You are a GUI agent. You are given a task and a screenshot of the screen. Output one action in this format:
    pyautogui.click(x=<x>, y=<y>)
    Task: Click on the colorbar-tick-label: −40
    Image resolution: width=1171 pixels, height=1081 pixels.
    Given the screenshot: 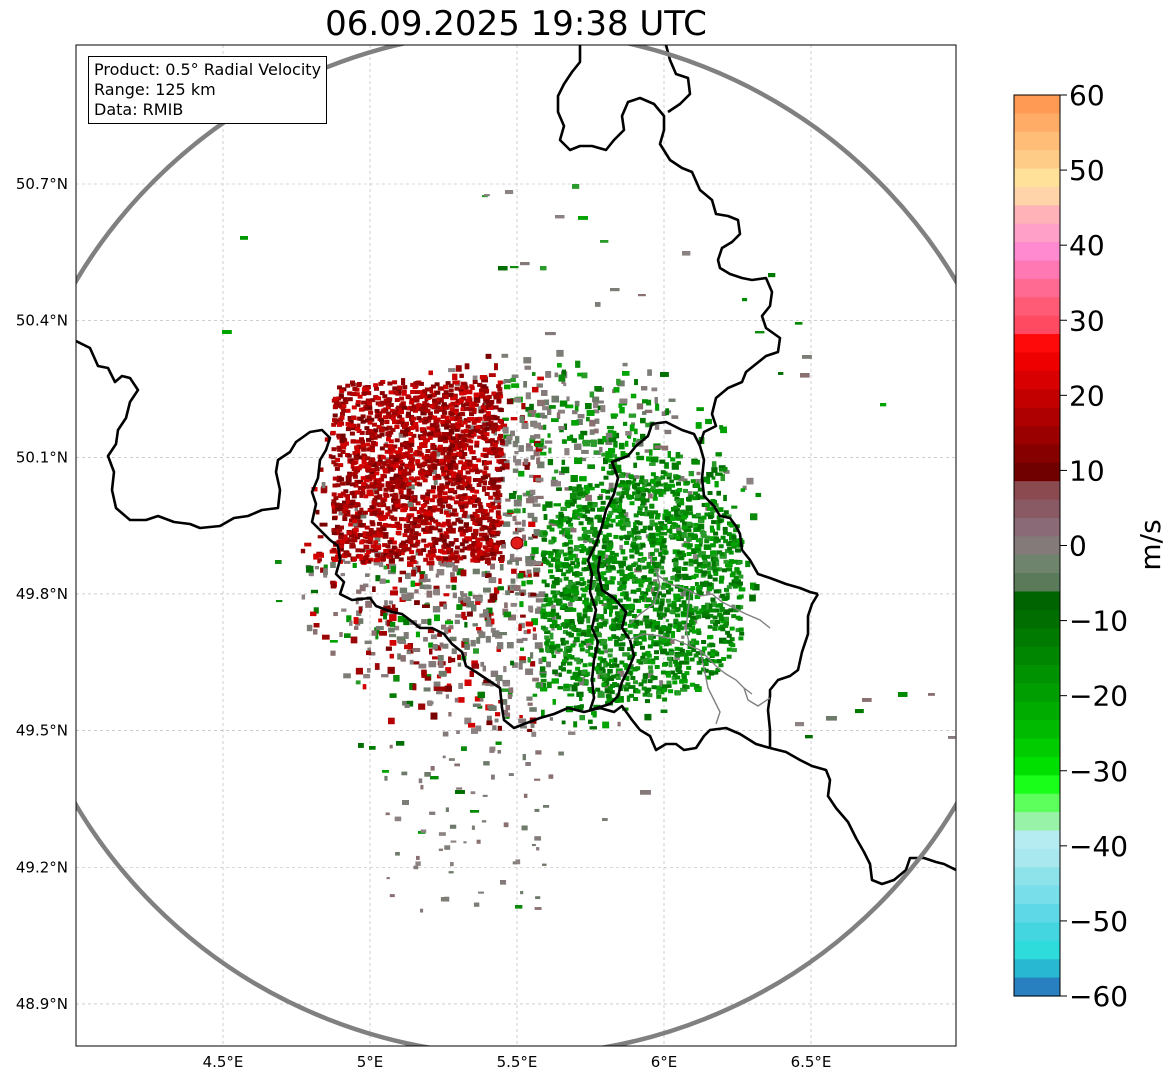 What is the action you would take?
    pyautogui.click(x=1098, y=846)
    